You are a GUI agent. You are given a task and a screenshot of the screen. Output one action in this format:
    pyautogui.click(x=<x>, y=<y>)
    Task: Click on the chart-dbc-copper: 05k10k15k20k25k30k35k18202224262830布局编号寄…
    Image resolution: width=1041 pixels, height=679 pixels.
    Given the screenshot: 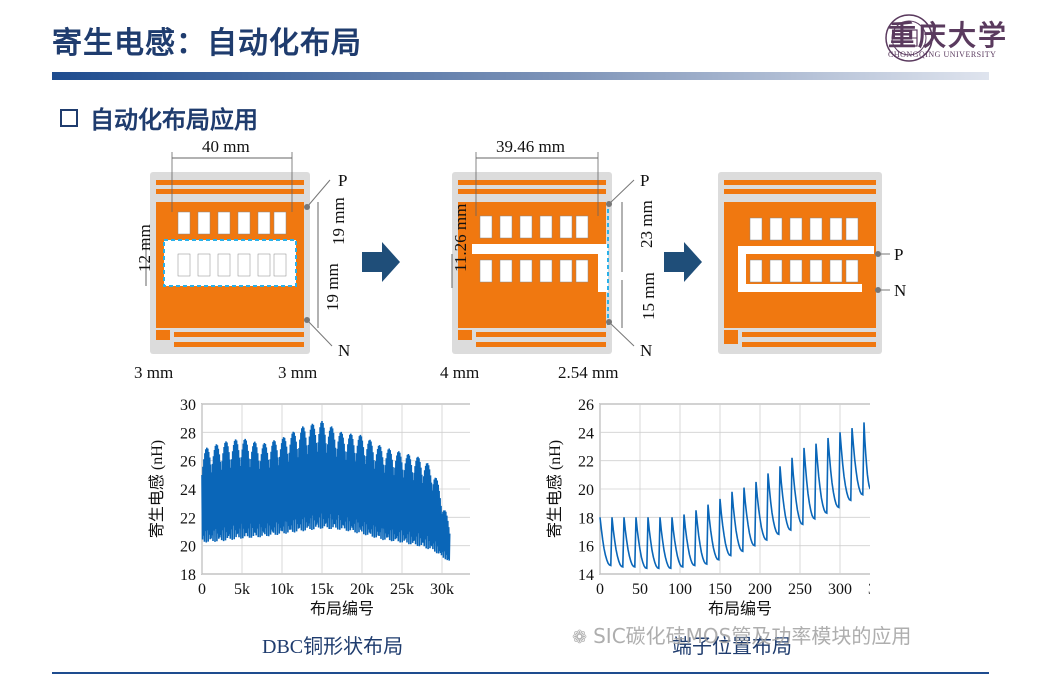 What is the action you would take?
    pyautogui.click(x=309, y=507)
    